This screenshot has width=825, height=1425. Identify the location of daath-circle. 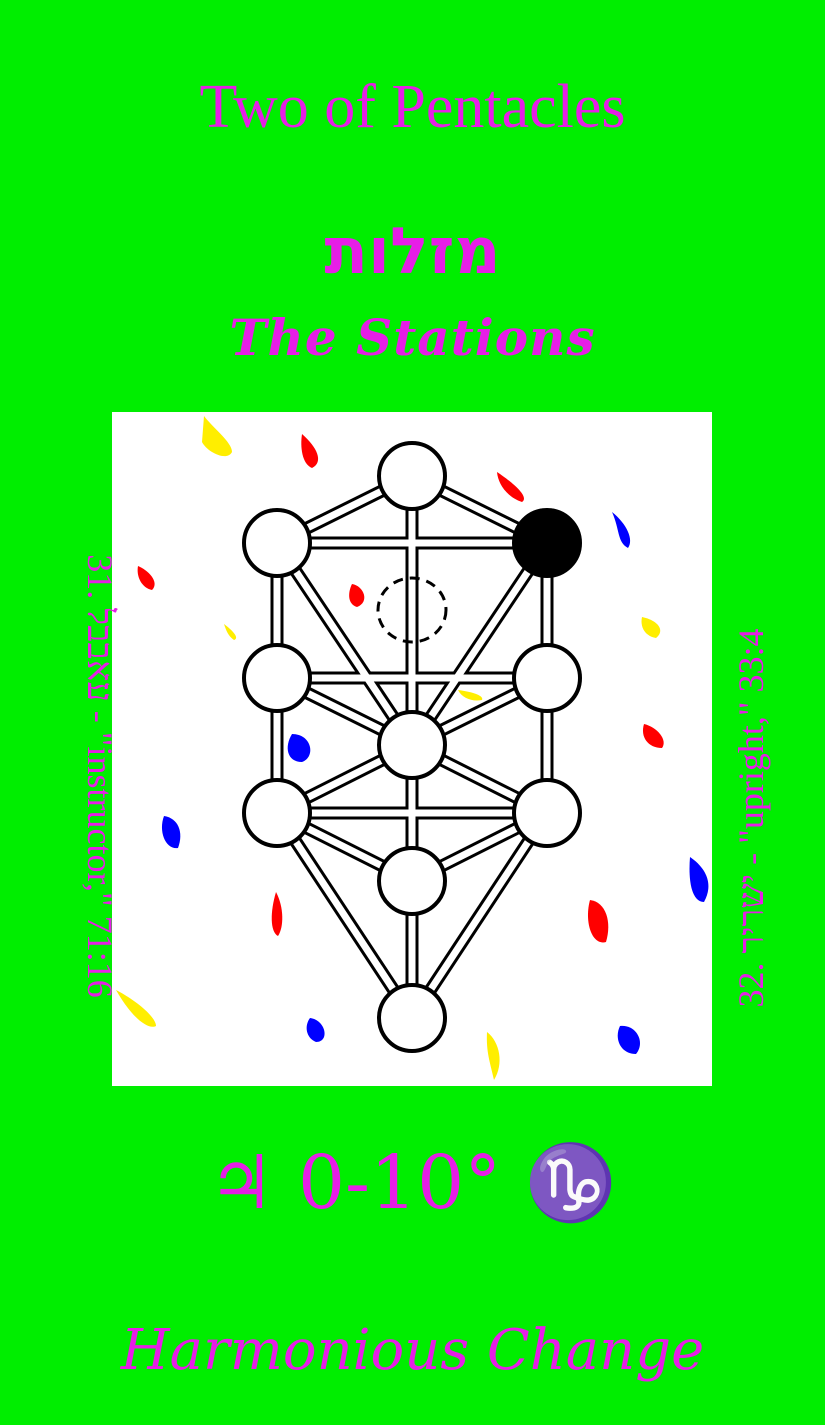
(412, 610).